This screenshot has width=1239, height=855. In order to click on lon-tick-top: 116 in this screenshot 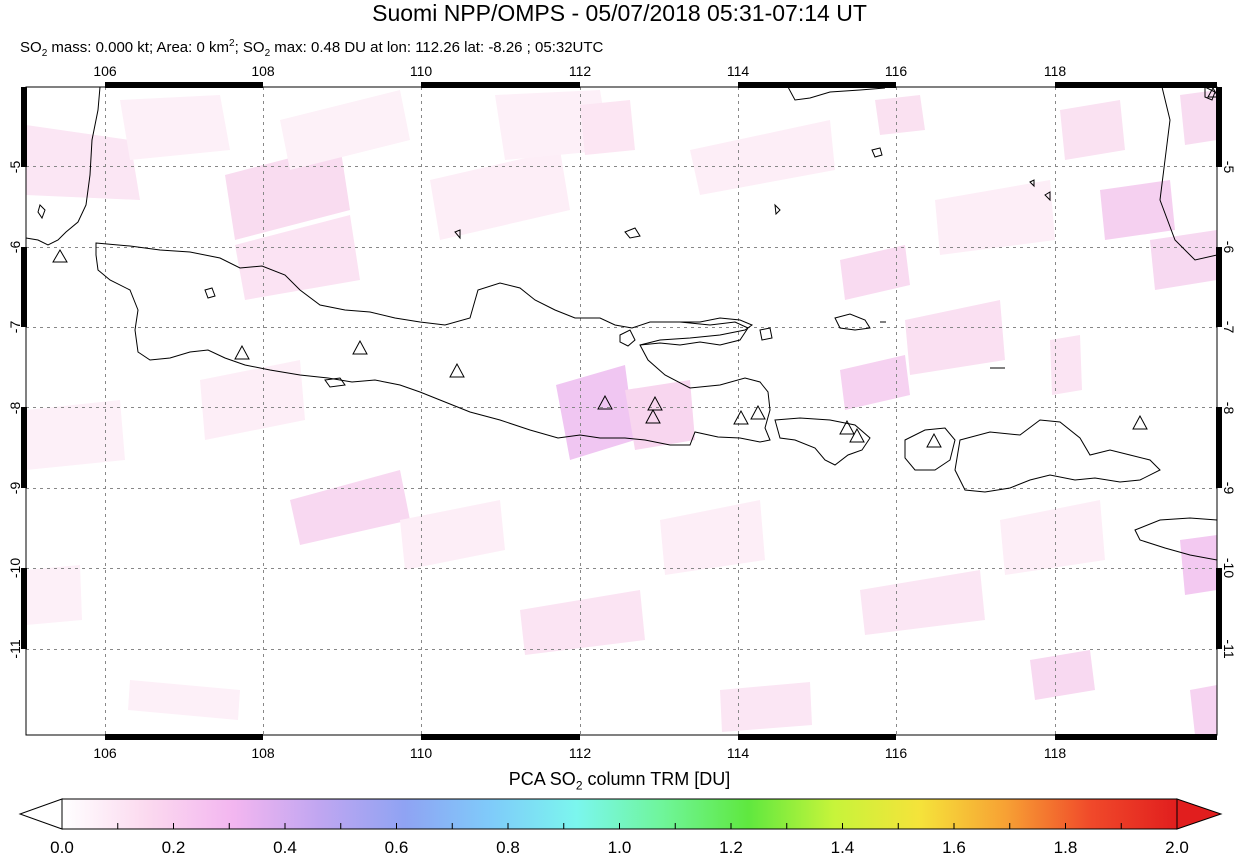, I will do `click(896, 71)`.